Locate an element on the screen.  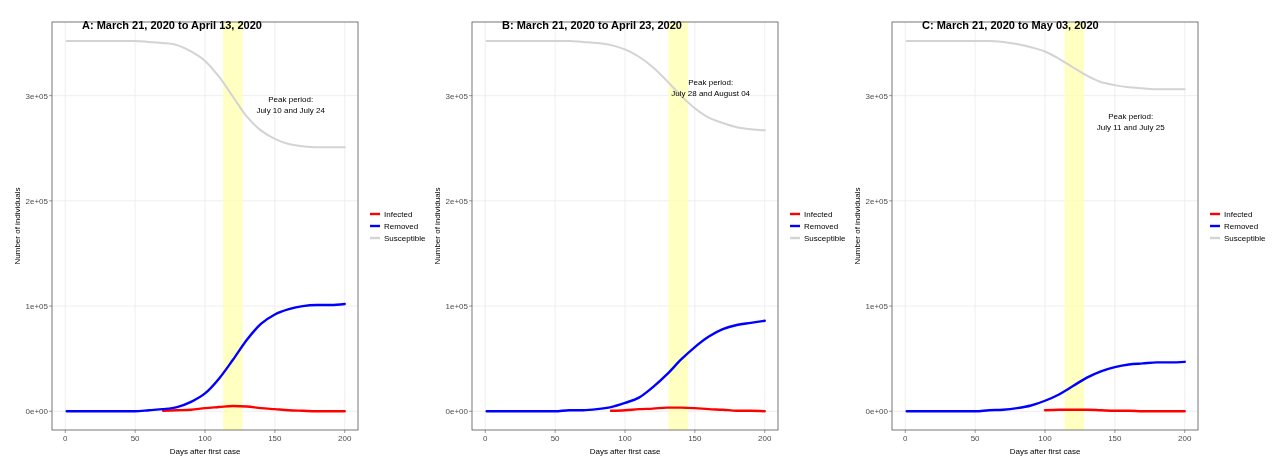
annotation: Peak period: July 10 and July 24 is located at coordinates (291, 105).